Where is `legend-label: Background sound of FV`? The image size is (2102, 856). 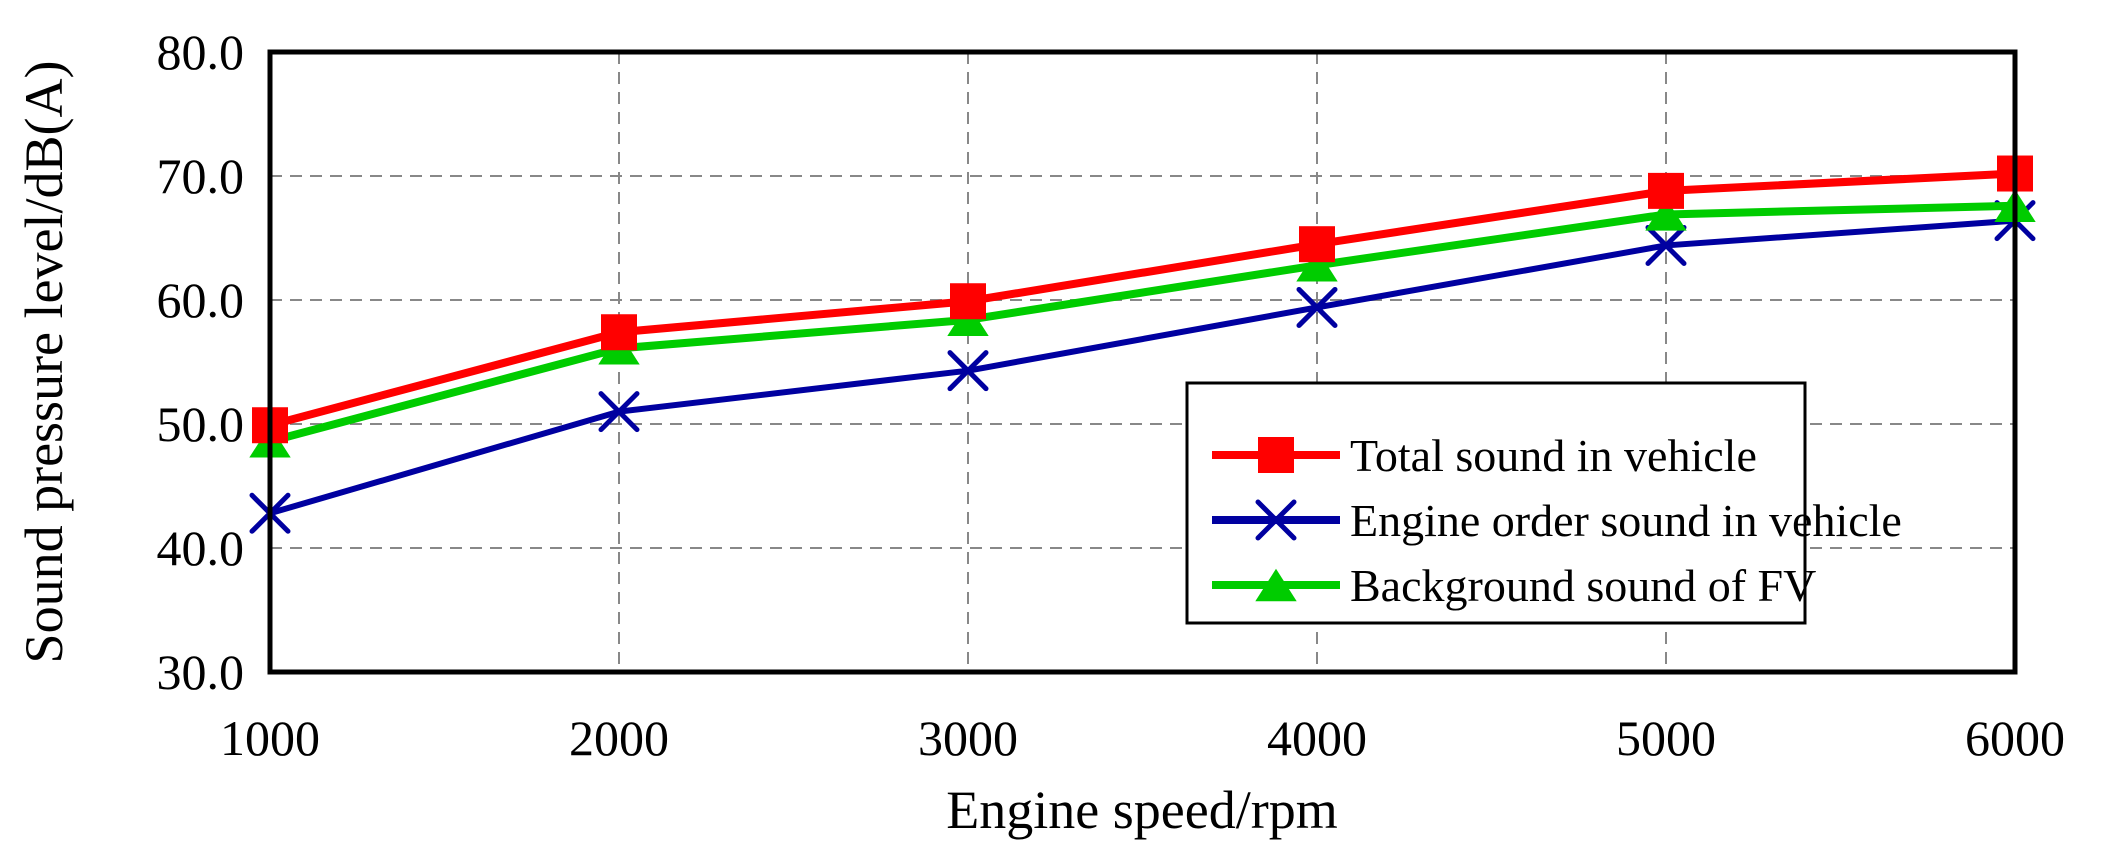
legend-label: Background sound of FV is located at coordinates (1583, 585).